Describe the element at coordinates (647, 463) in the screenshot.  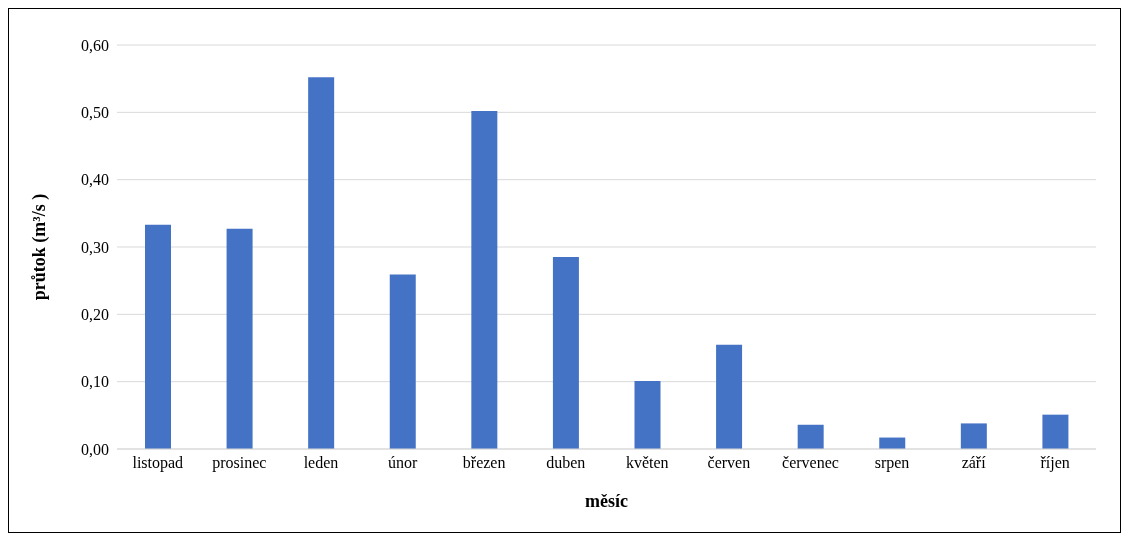
I see `x-tick-label: květen` at that location.